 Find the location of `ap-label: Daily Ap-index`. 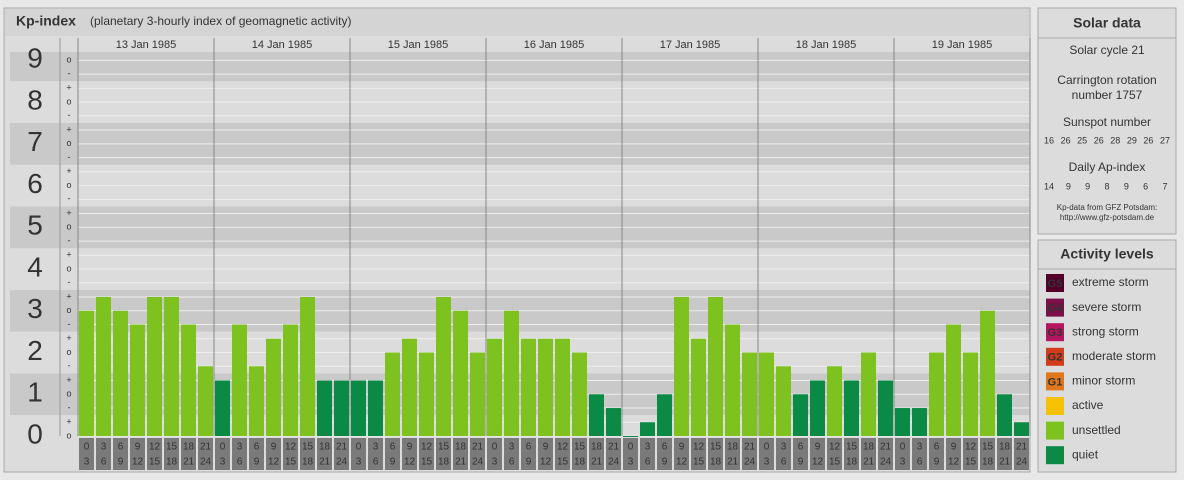

ap-label: Daily Ap-index is located at coordinates (1107, 167).